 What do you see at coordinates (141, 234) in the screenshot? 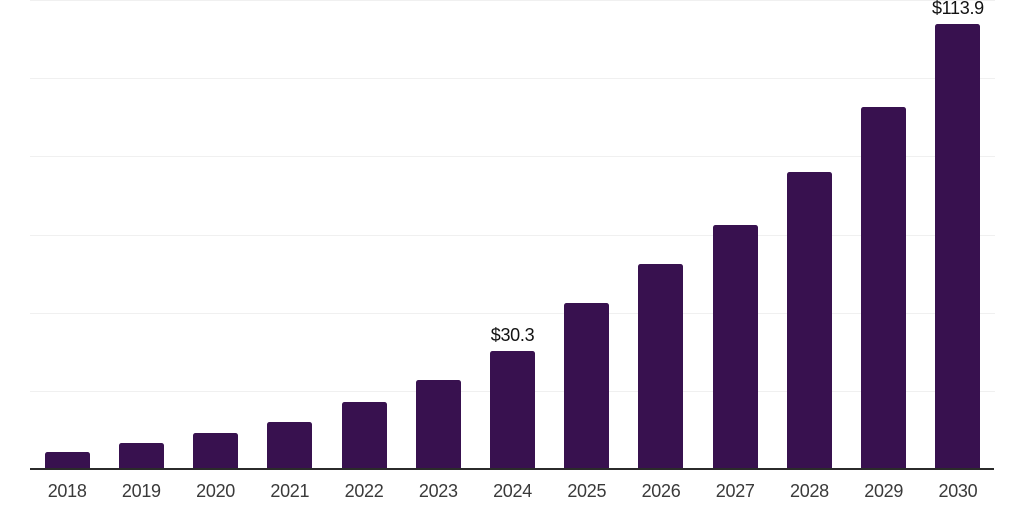
I see `bar-slot-2019` at bounding box center [141, 234].